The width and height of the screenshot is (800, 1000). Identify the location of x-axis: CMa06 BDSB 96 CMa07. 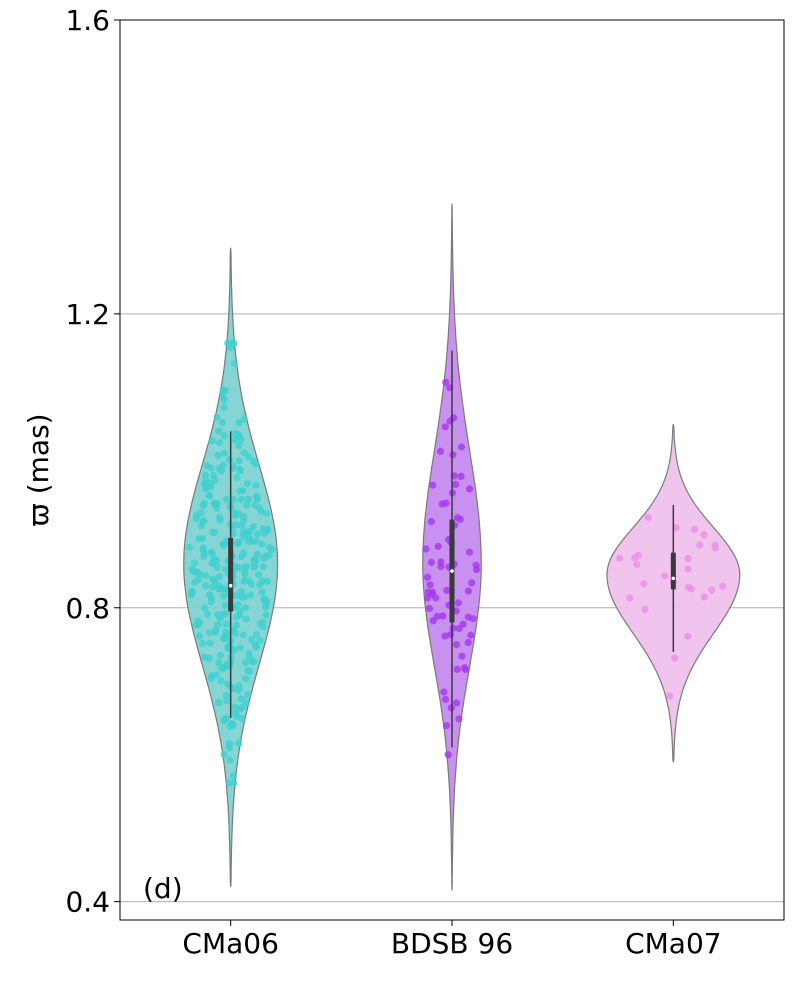
(452, 940).